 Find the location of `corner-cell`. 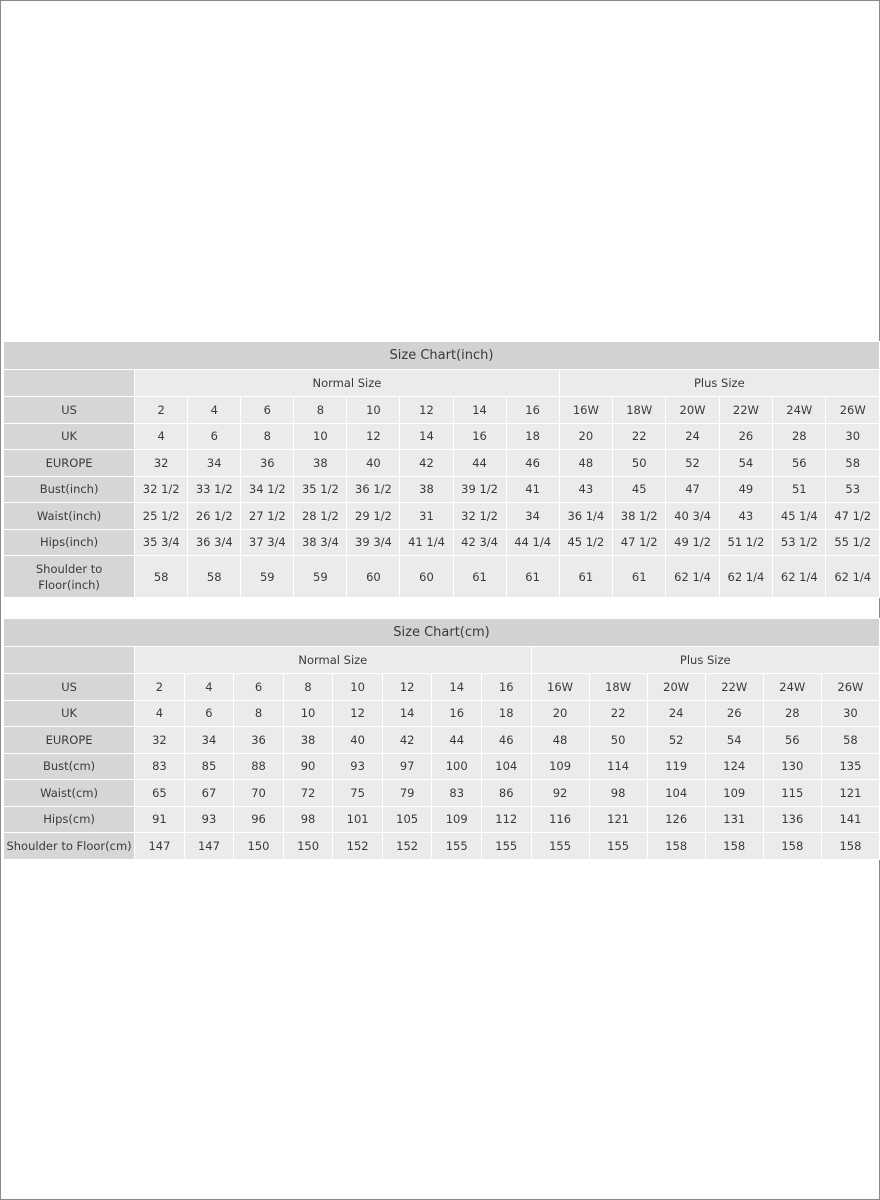

corner-cell is located at coordinates (69, 383).